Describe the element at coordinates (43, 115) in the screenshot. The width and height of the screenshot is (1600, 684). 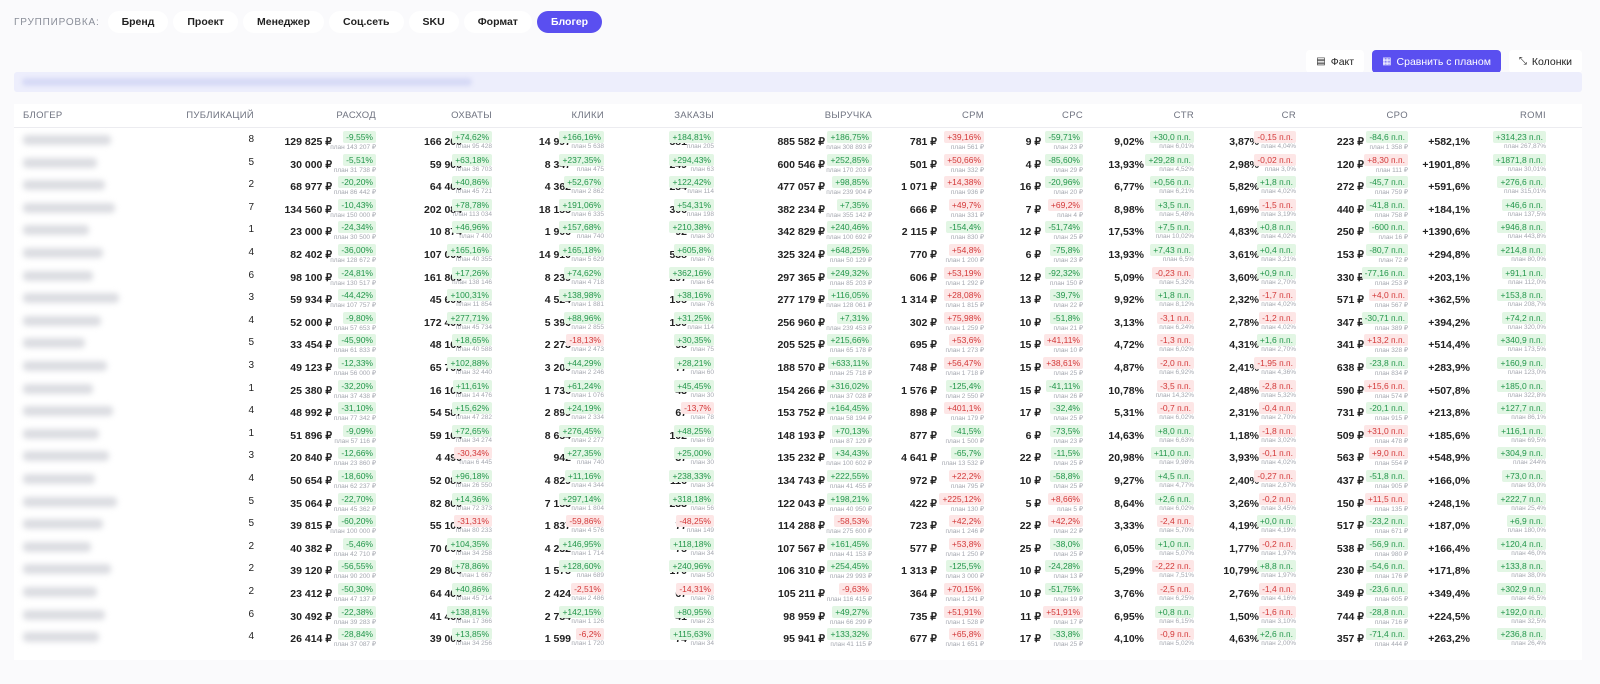
I see `col-header-0: БЛОГЕР` at that location.